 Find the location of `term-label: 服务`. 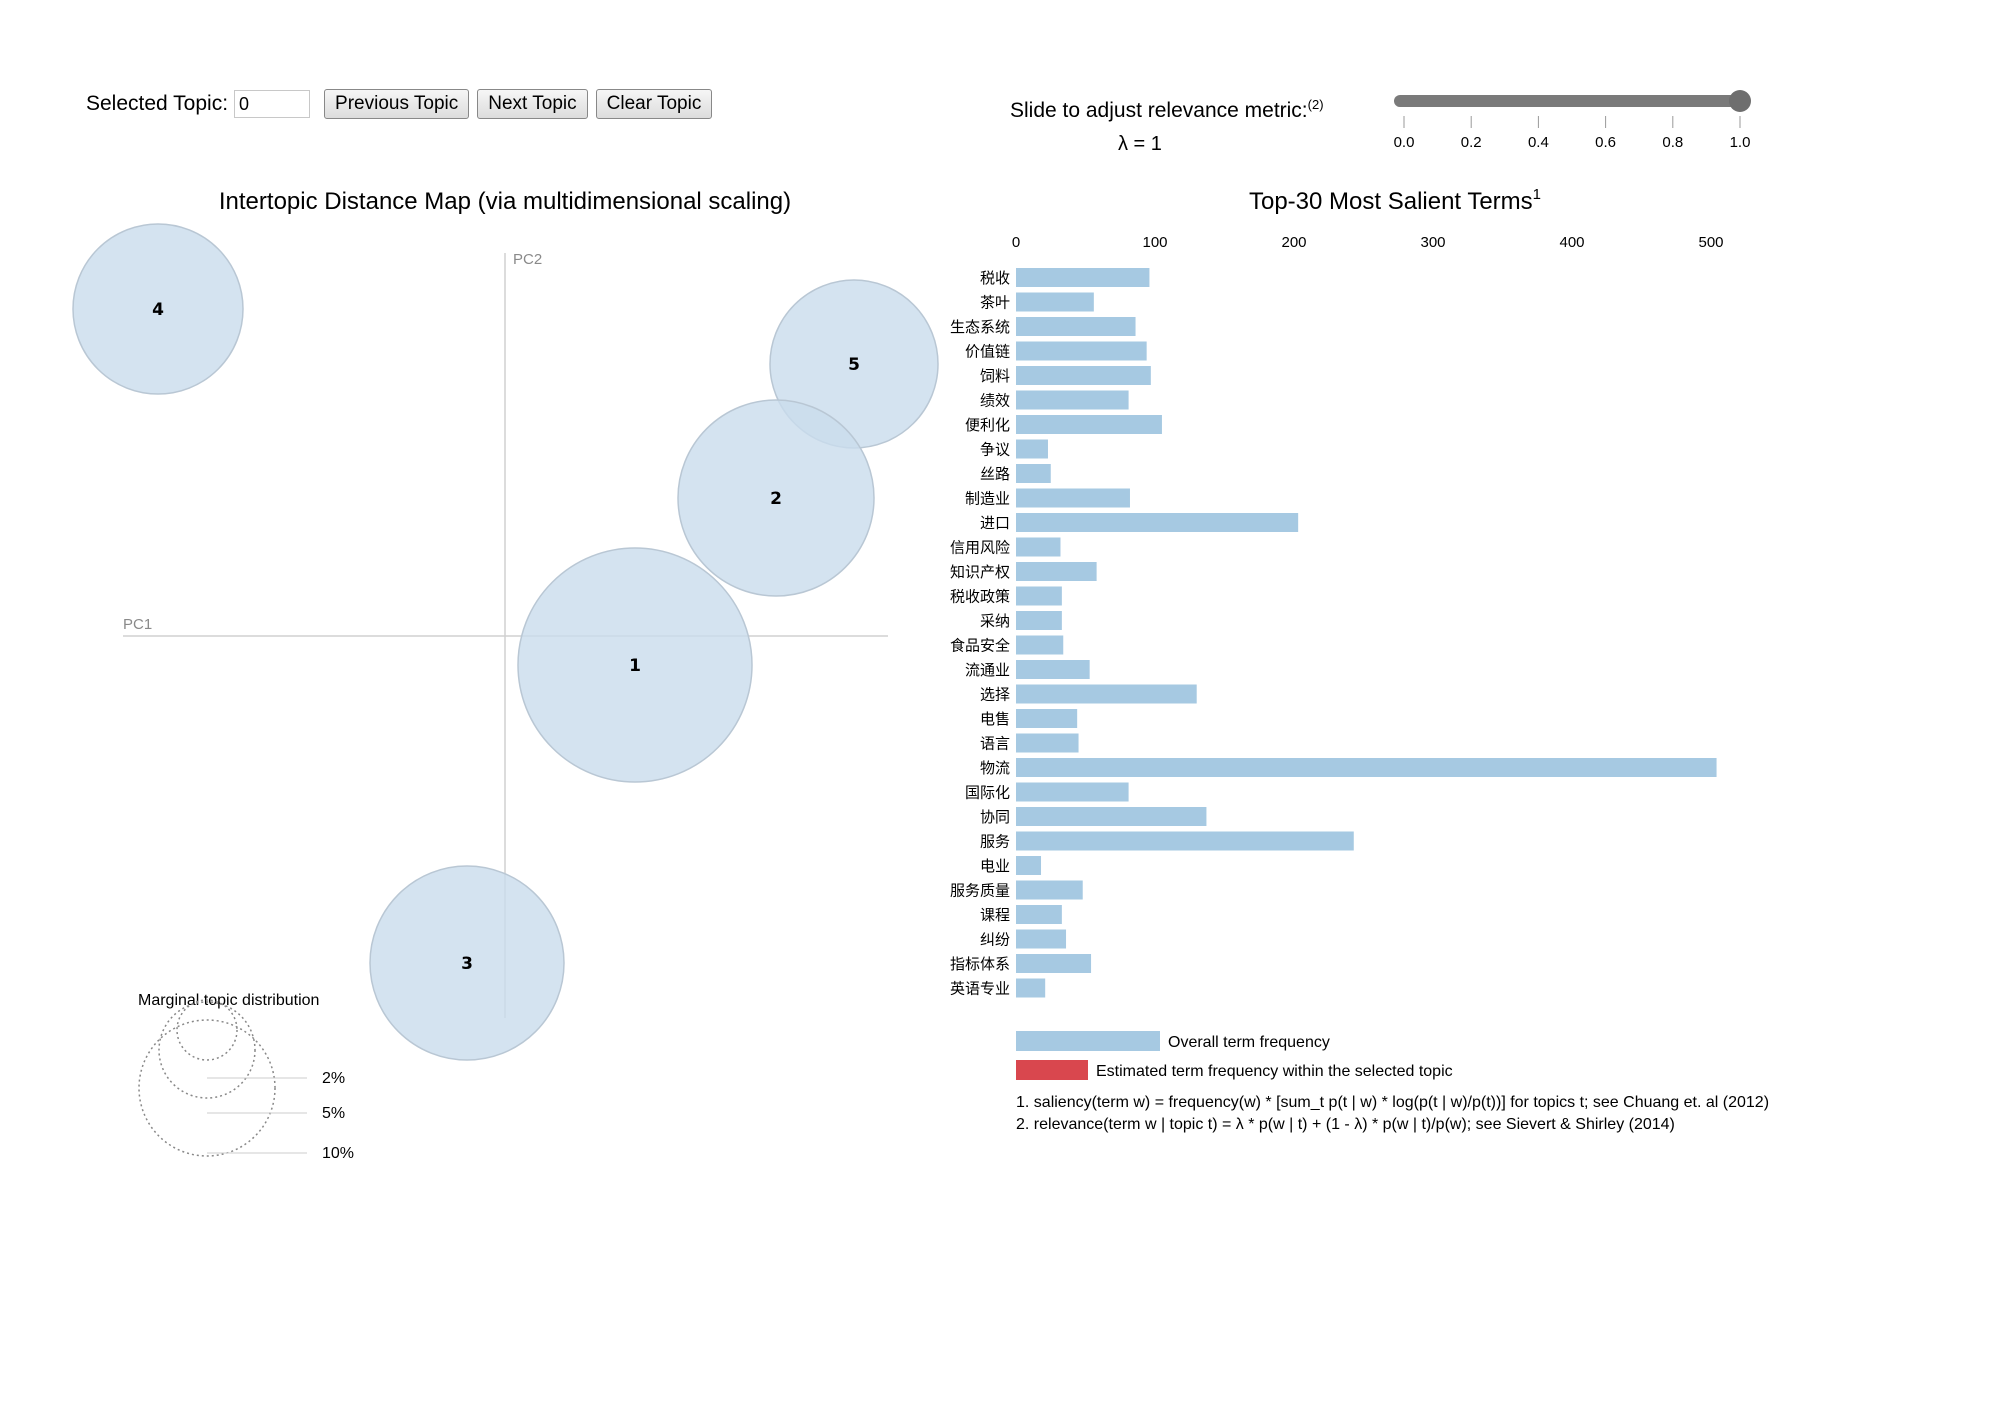

term-label: 服务 is located at coordinates (995, 842).